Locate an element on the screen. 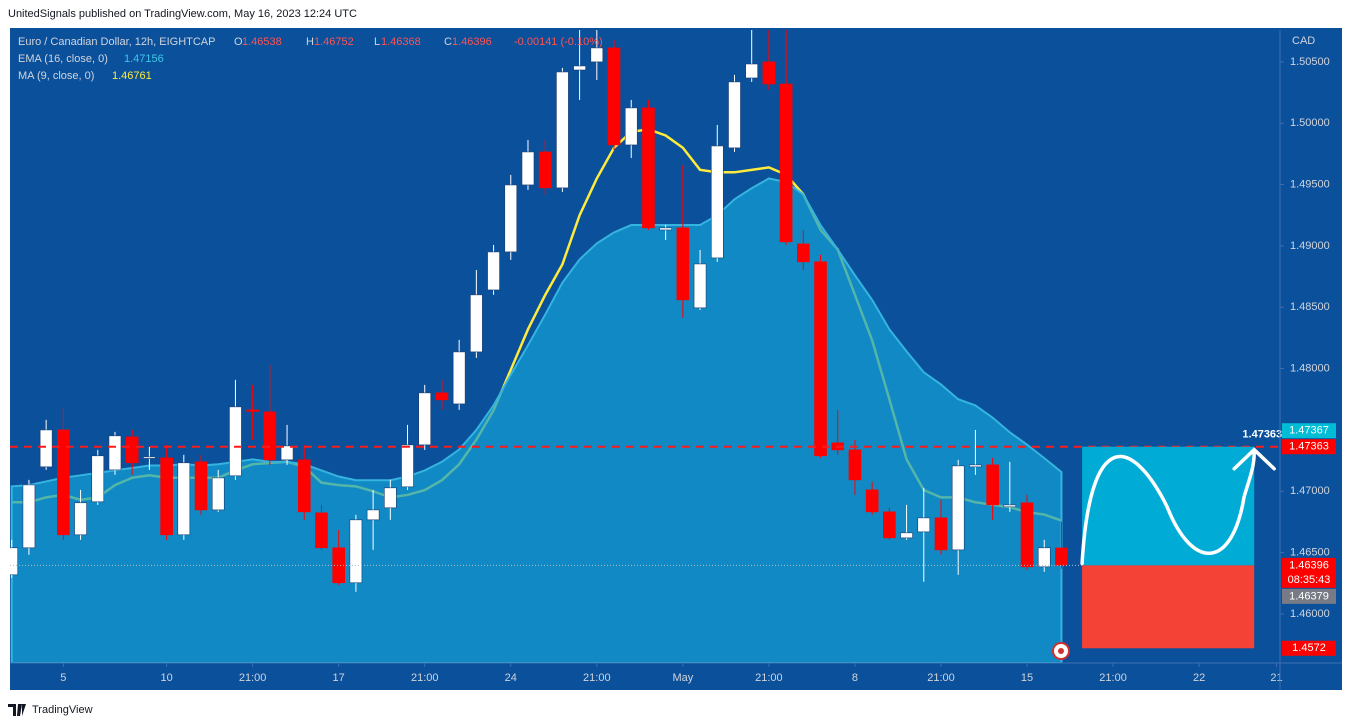 The width and height of the screenshot is (1354, 727). legend-change: -0.00141 (-0.10%) is located at coordinates (558, 42).